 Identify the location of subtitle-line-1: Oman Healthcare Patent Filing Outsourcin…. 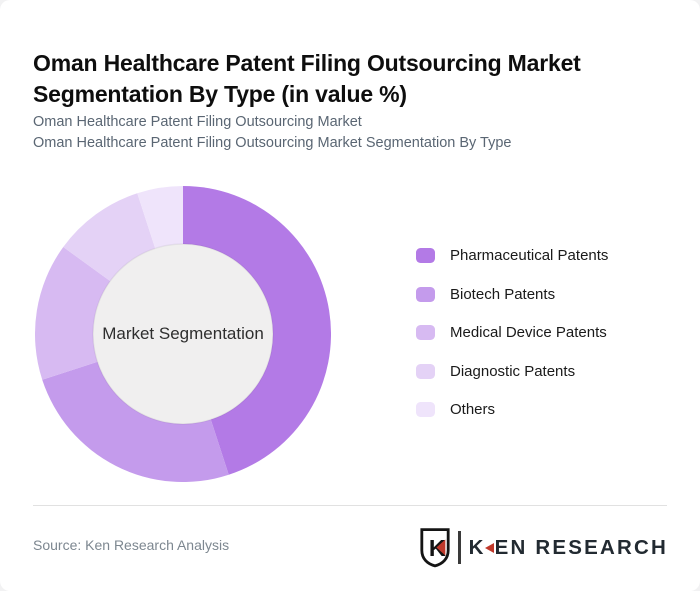
(197, 122).